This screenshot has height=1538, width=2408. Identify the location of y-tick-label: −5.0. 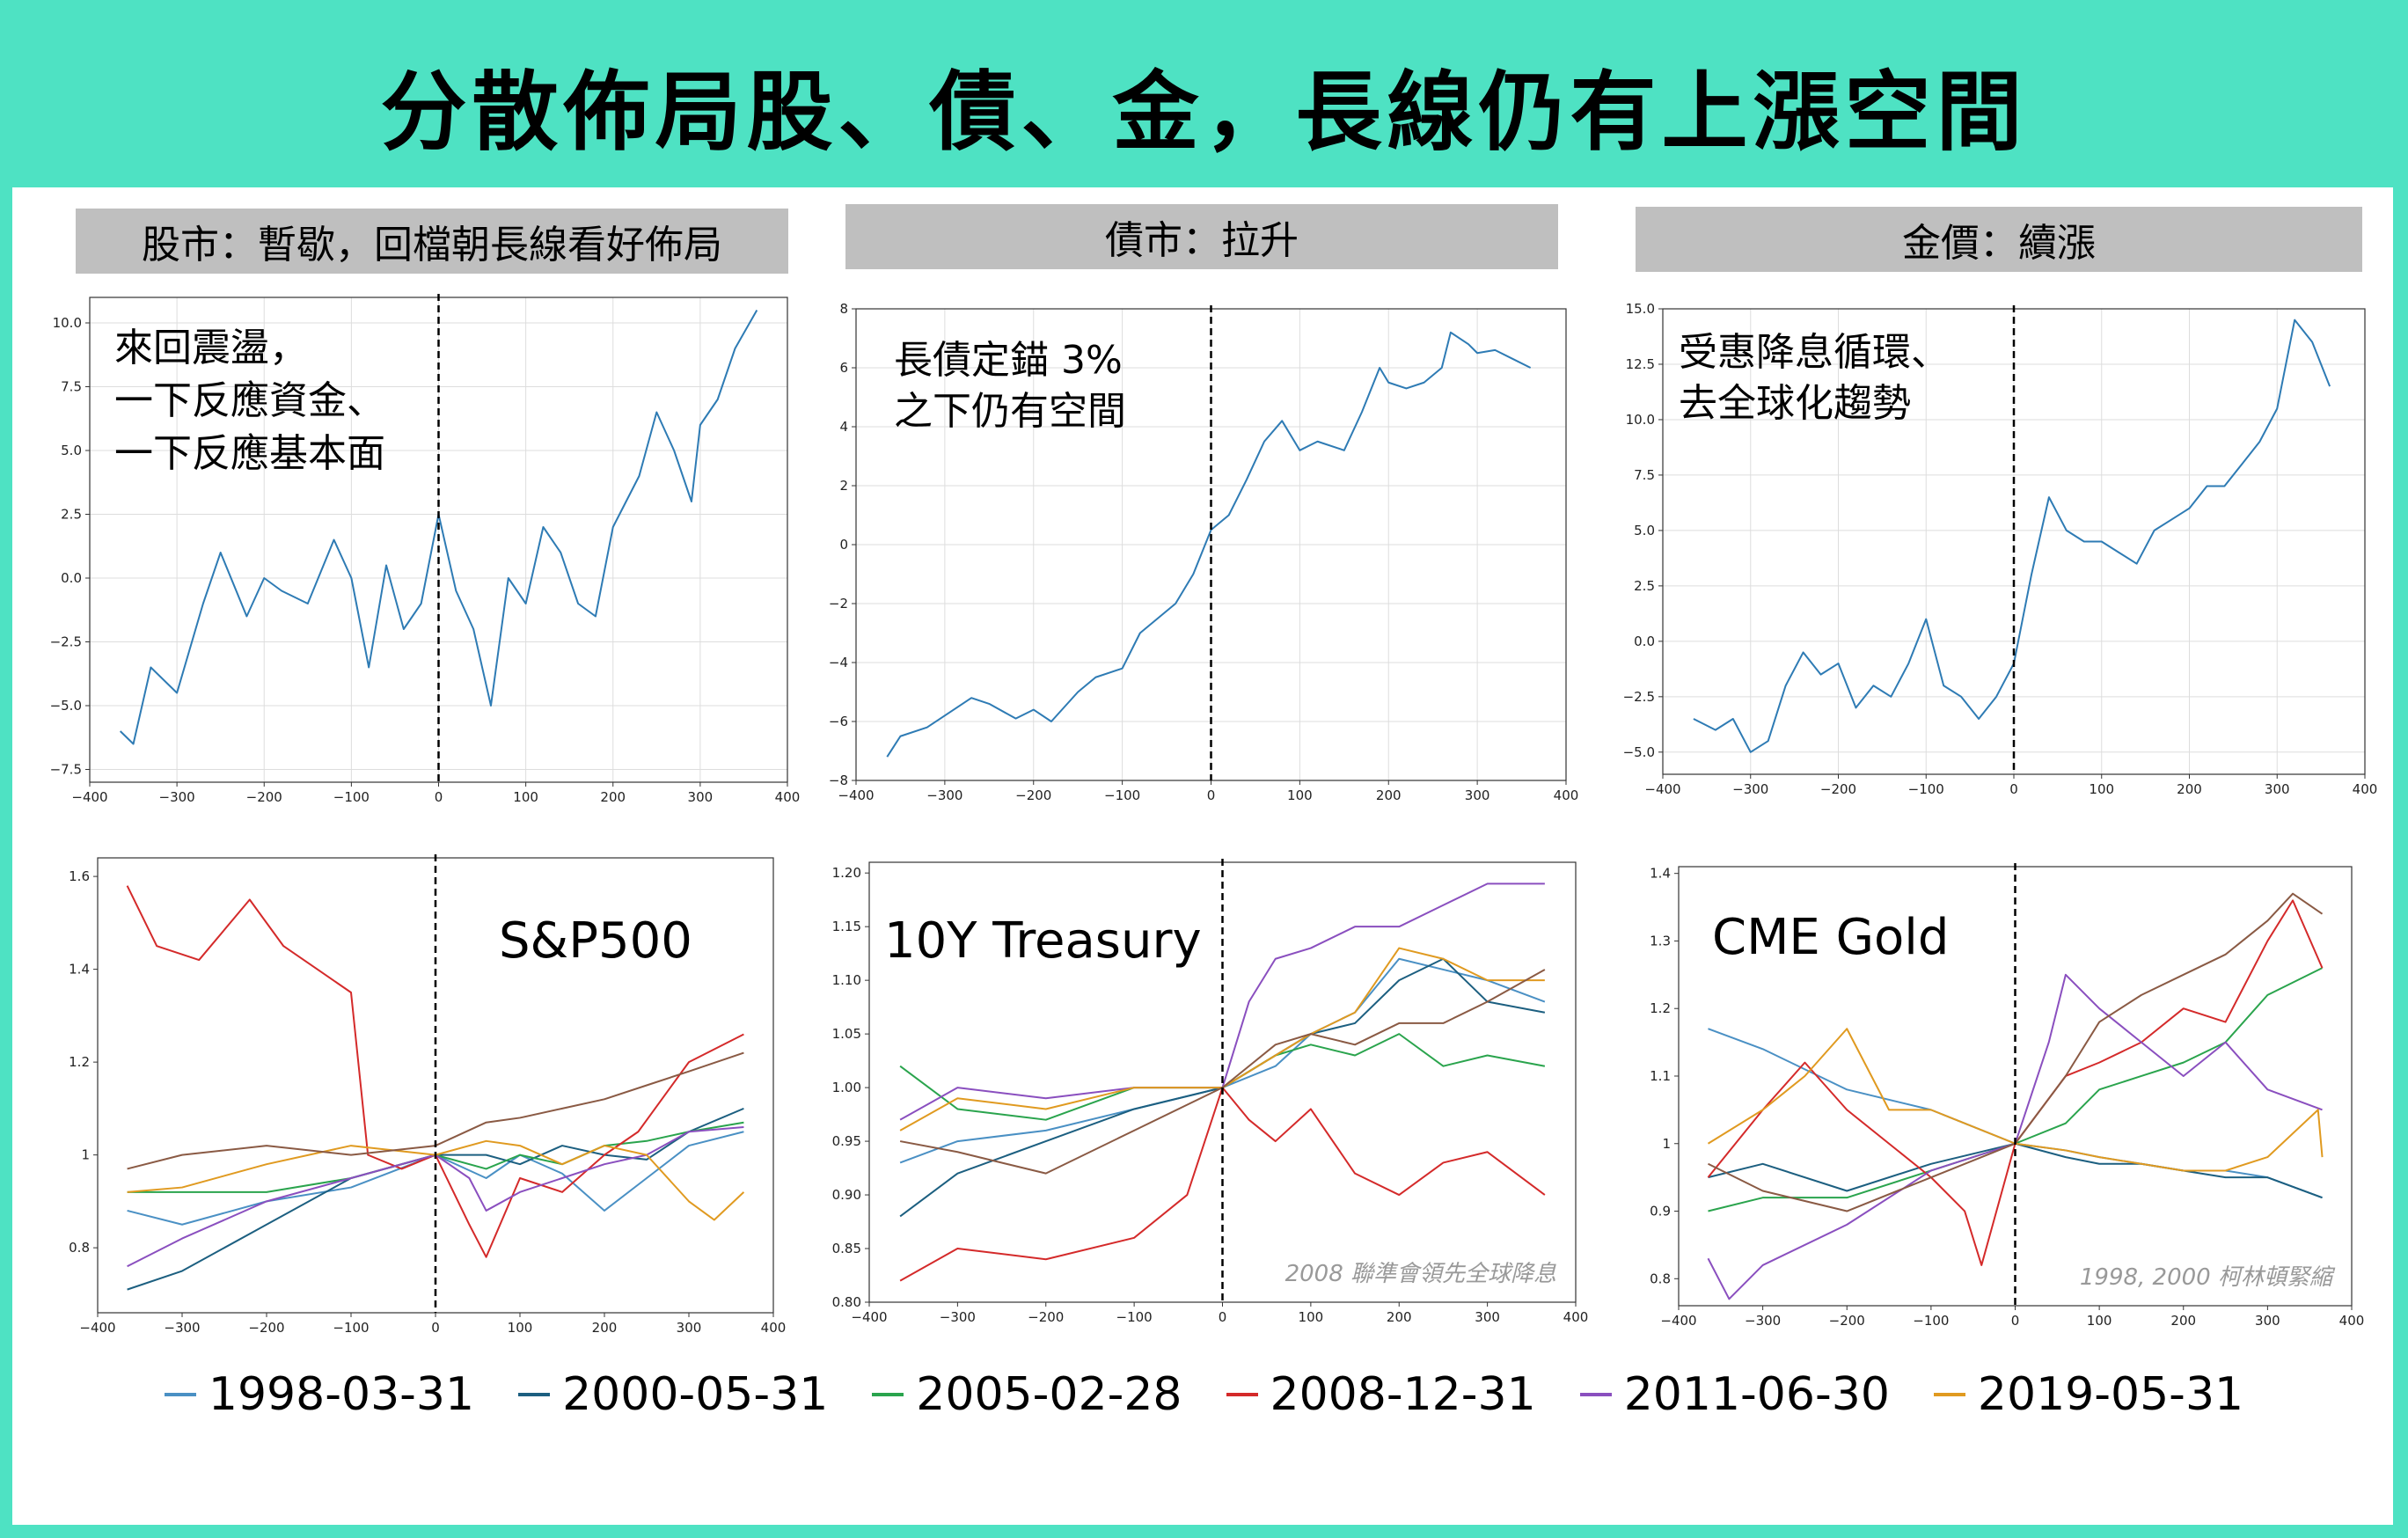
(66, 706).